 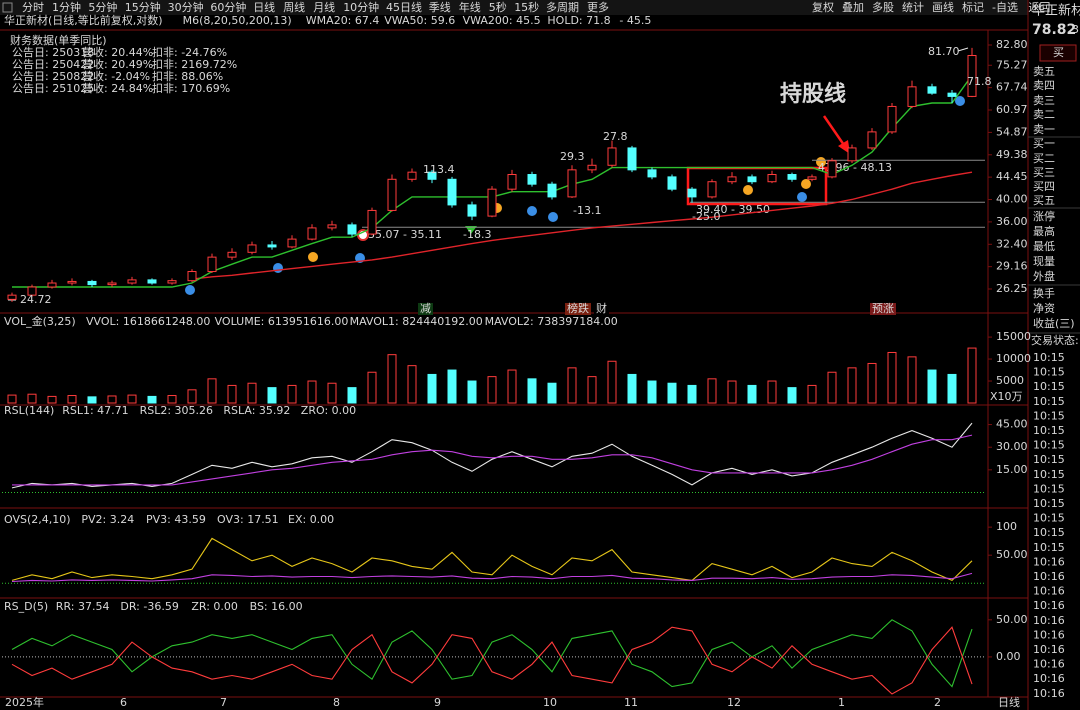 I want to click on buy-button, so click(x=1058, y=53).